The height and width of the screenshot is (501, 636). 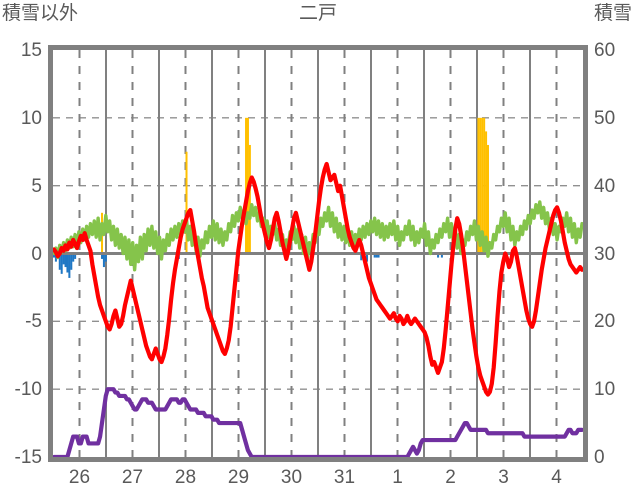 I want to click on y-tick-right: 30, so click(x=605, y=254).